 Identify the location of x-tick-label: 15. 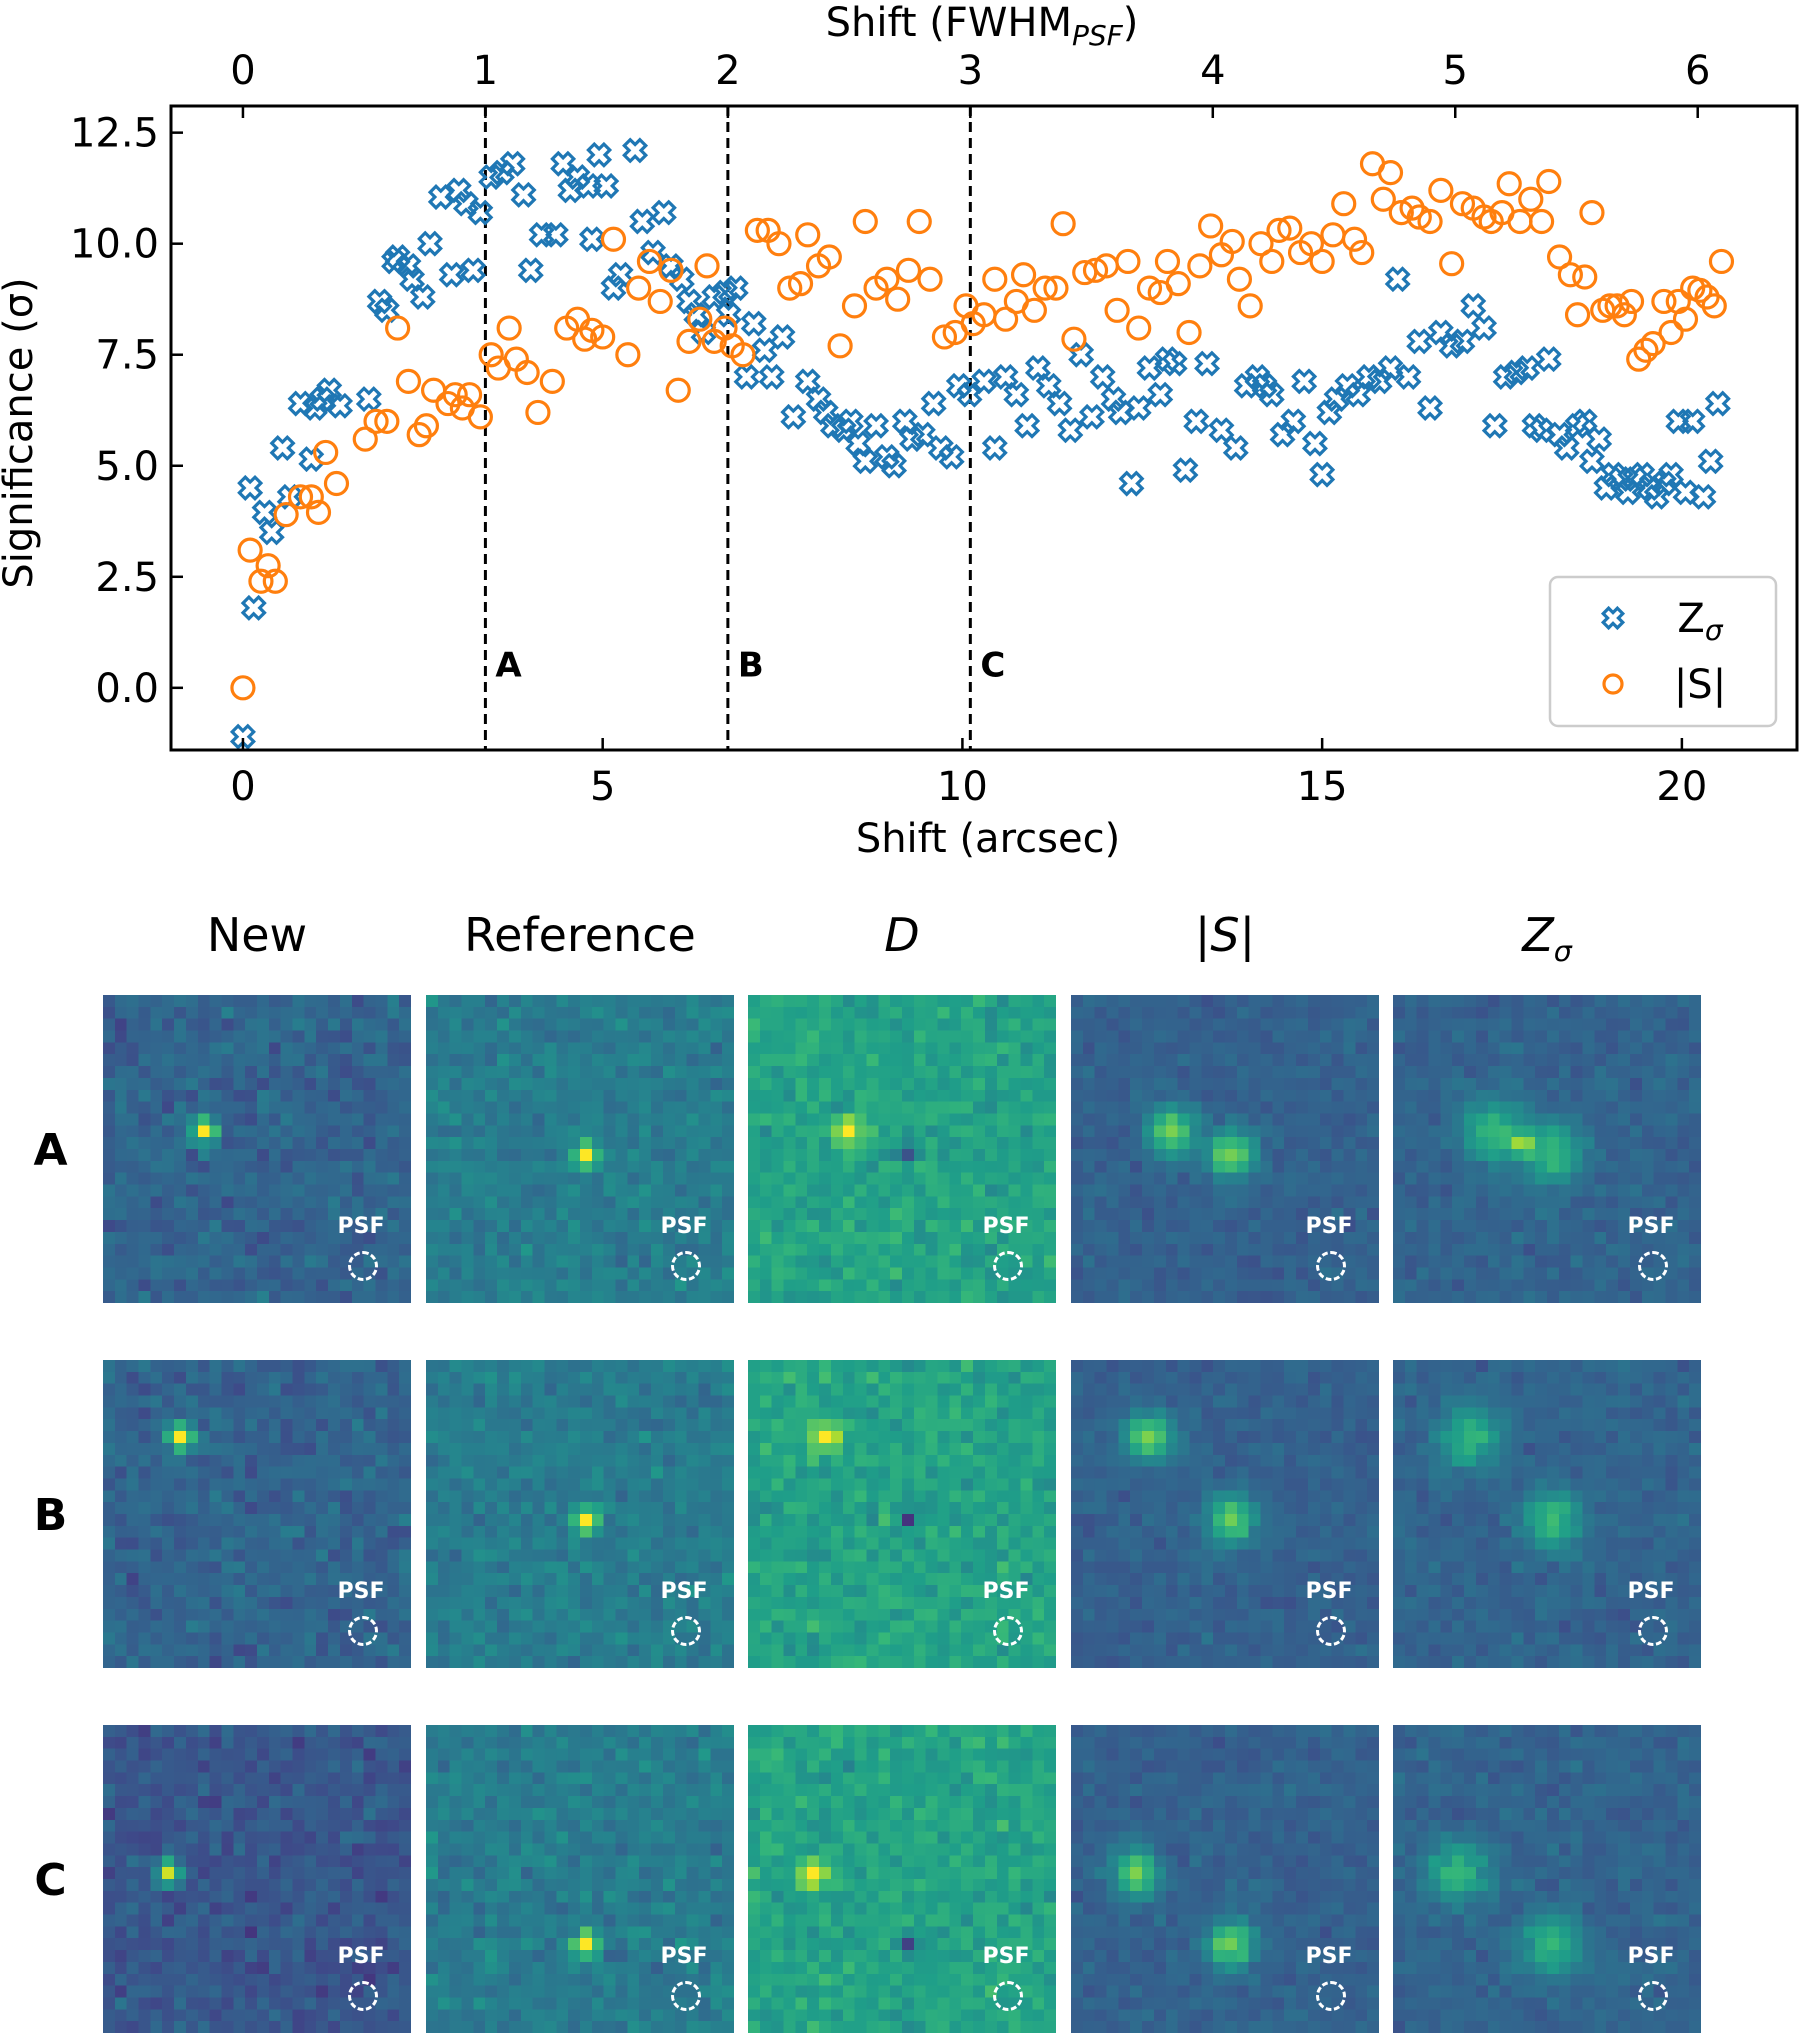
(1322, 787).